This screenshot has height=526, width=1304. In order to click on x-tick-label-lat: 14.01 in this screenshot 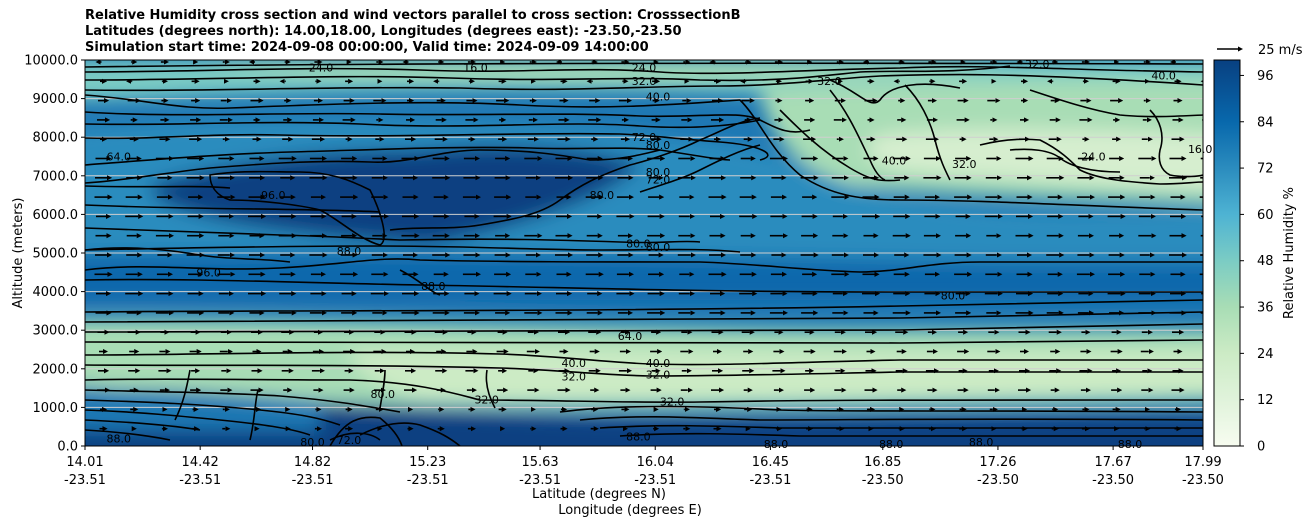, I will do `click(84, 462)`.